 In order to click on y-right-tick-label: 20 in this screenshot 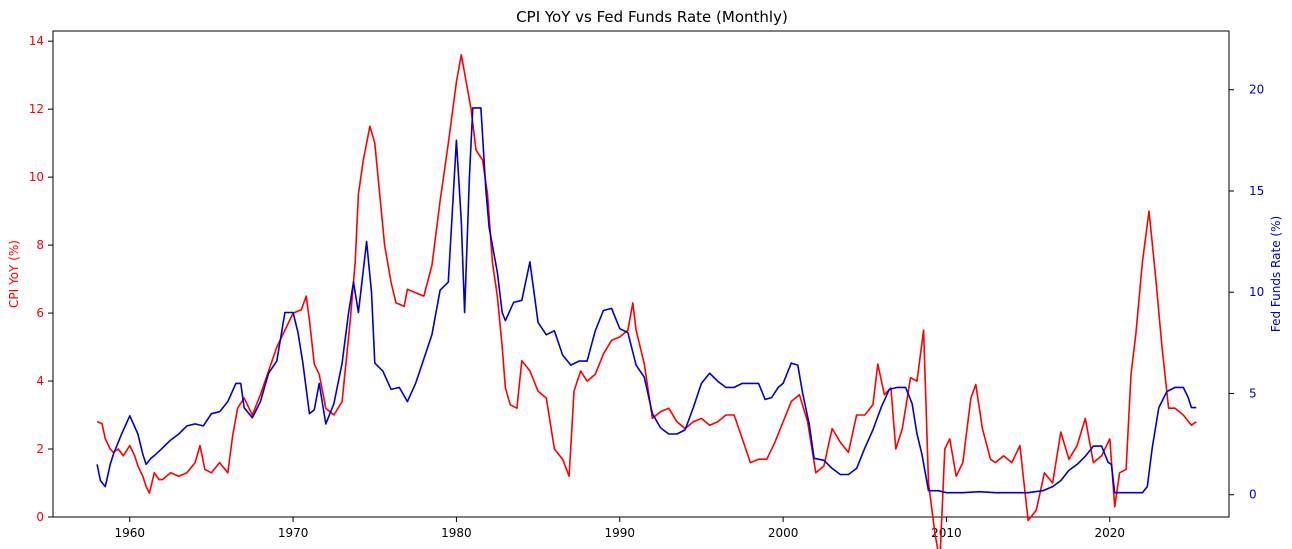, I will do `click(1256, 90)`.